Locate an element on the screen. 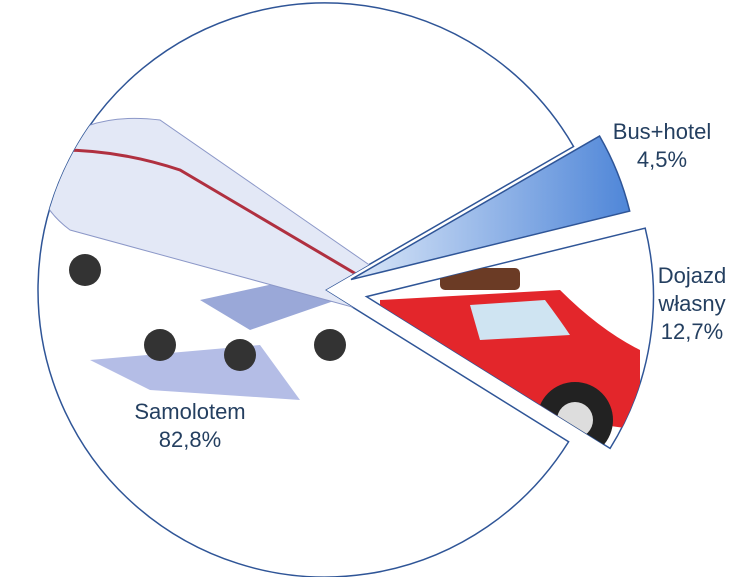 The image size is (748, 577). value-label: 82,8% is located at coordinates (190, 439).